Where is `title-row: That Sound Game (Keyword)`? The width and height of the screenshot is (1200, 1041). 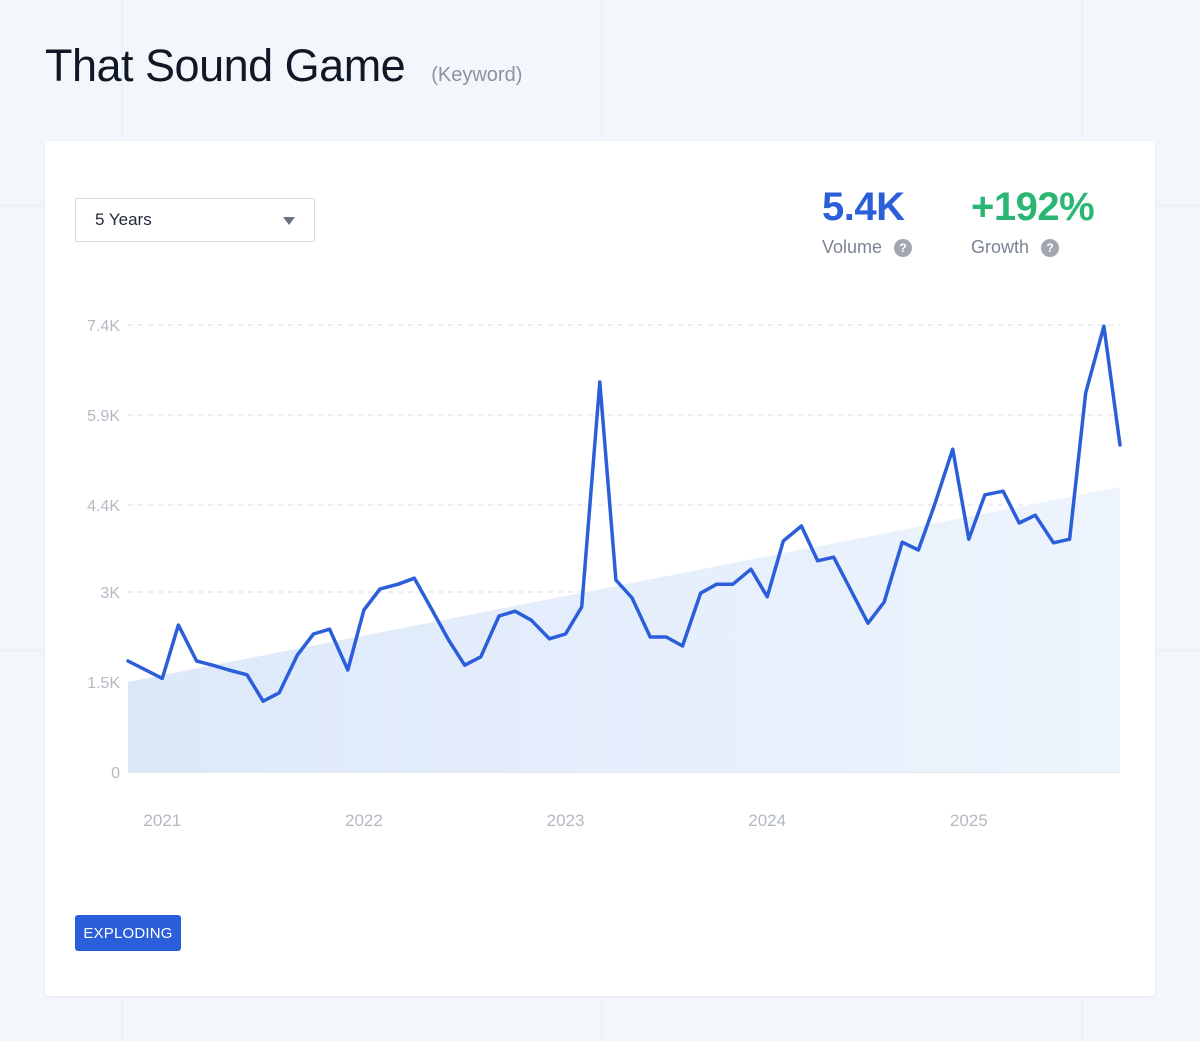
title-row: That Sound Game (Keyword) is located at coordinates (283, 66).